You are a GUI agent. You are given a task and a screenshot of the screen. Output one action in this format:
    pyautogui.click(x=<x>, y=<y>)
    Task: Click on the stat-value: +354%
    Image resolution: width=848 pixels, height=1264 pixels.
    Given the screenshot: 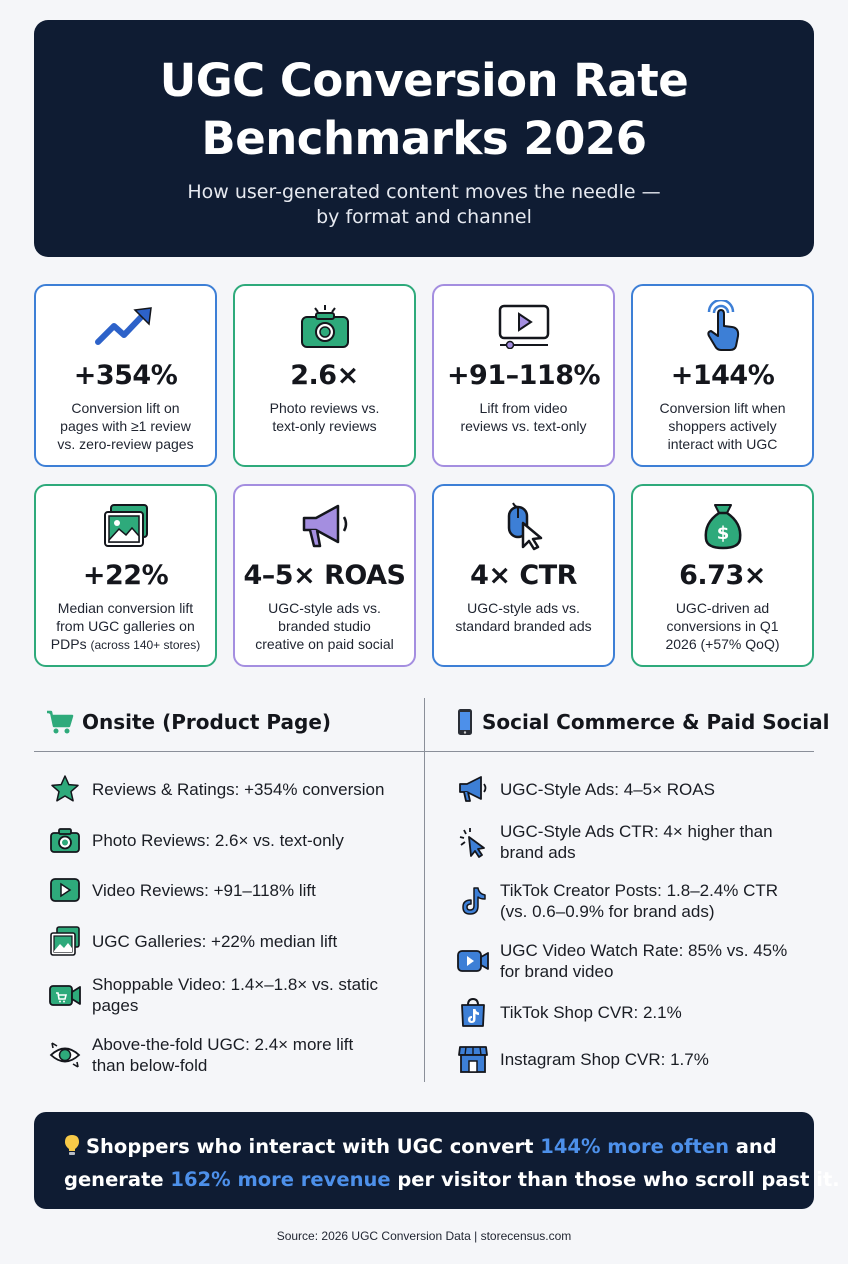 What is the action you would take?
    pyautogui.click(x=125, y=375)
    